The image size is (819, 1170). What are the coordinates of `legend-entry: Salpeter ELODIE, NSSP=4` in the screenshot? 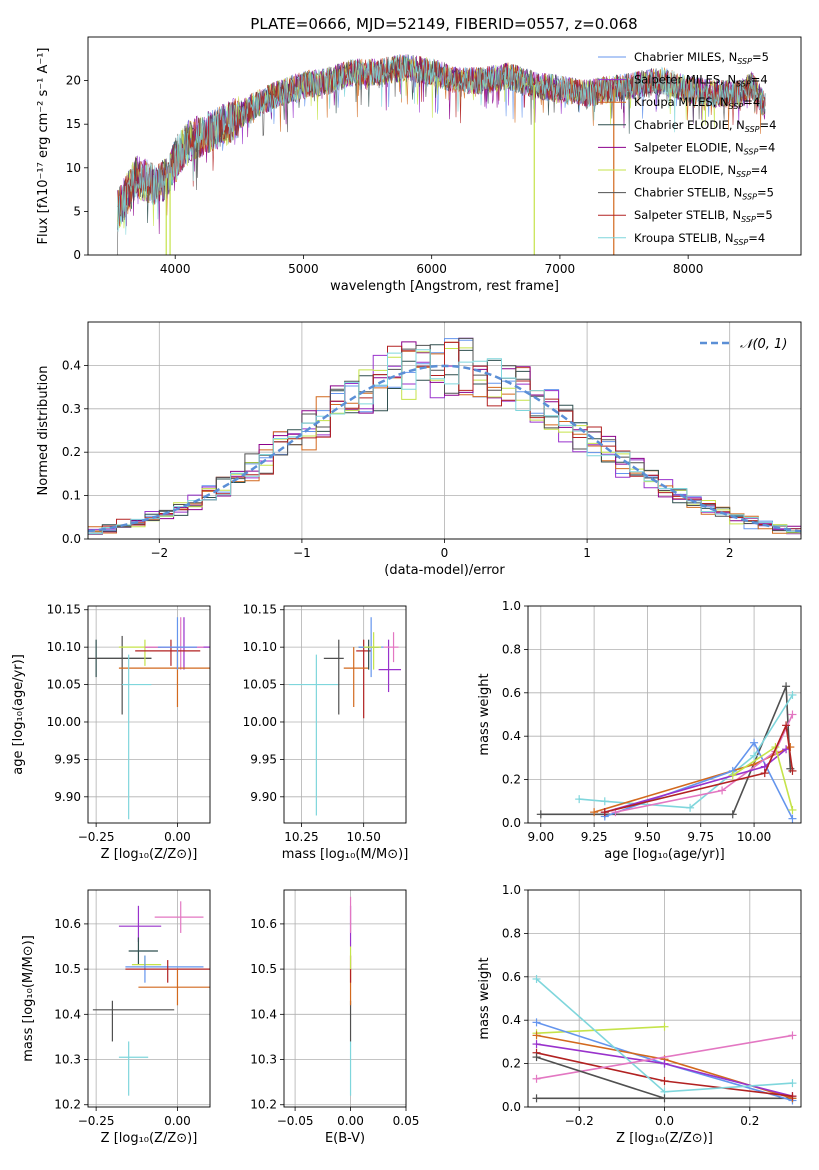 It's located at (704, 148).